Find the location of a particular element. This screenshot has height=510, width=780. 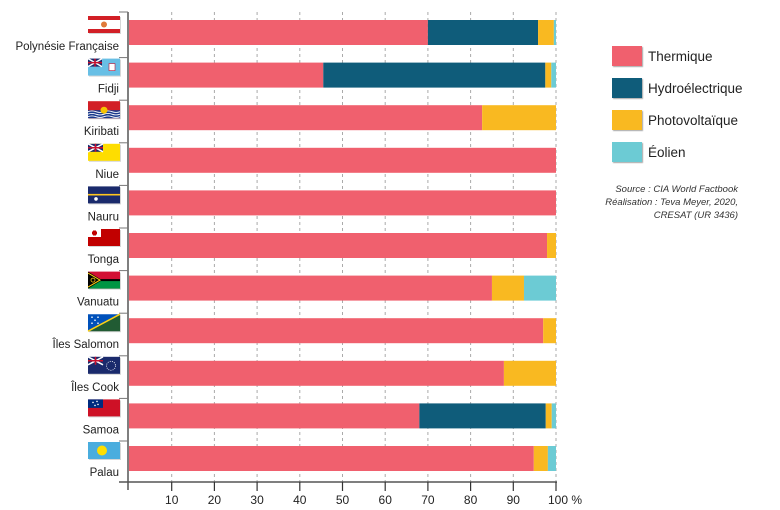

category-label: Palau is located at coordinates (104, 473).